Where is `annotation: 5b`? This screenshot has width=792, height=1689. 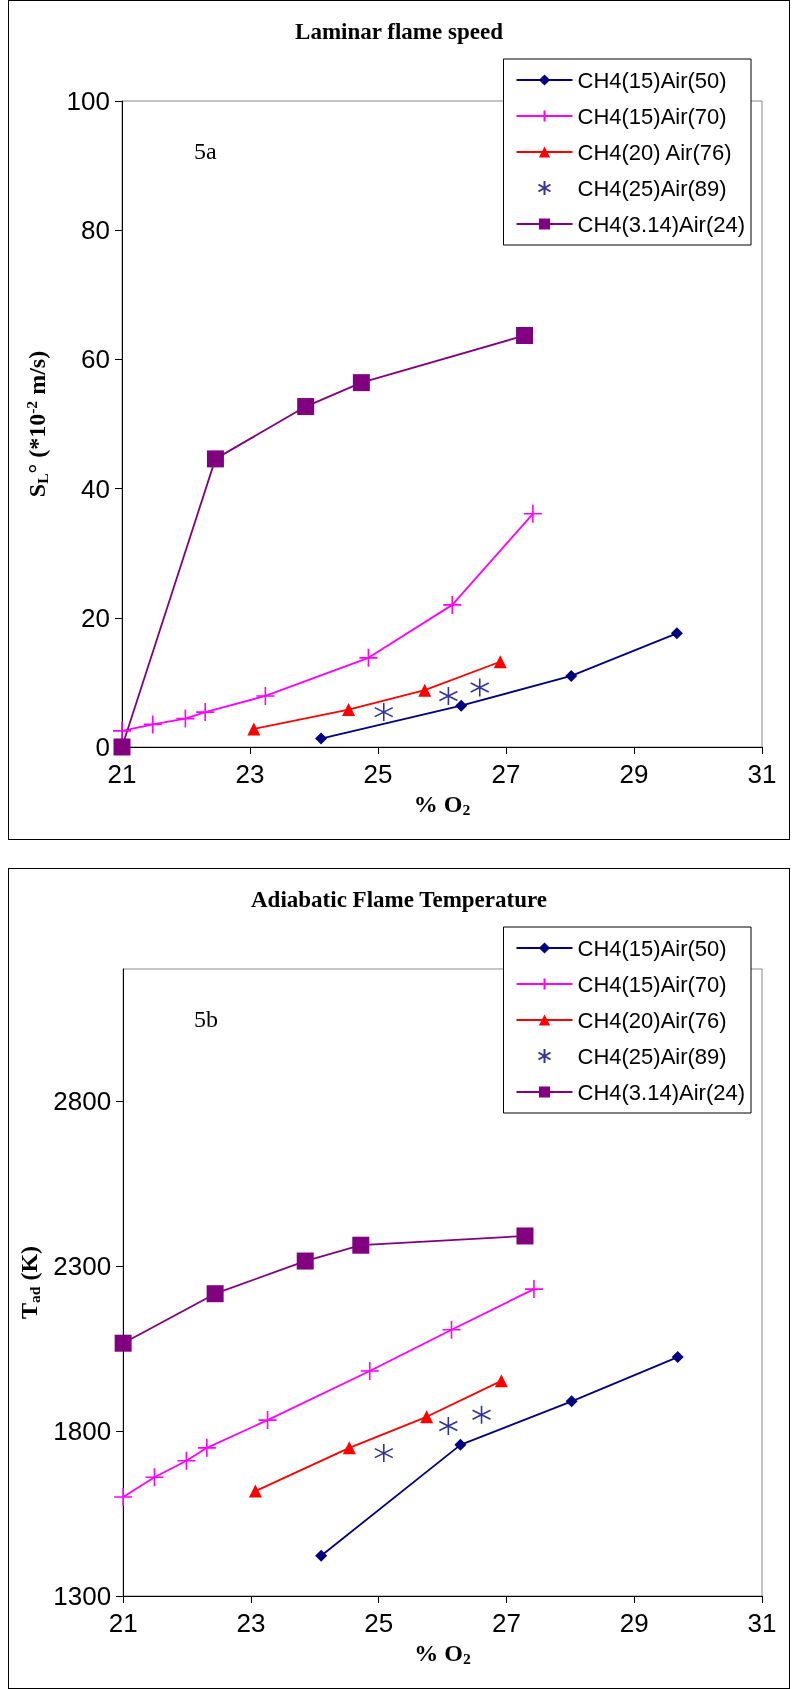 annotation: 5b is located at coordinates (206, 1019).